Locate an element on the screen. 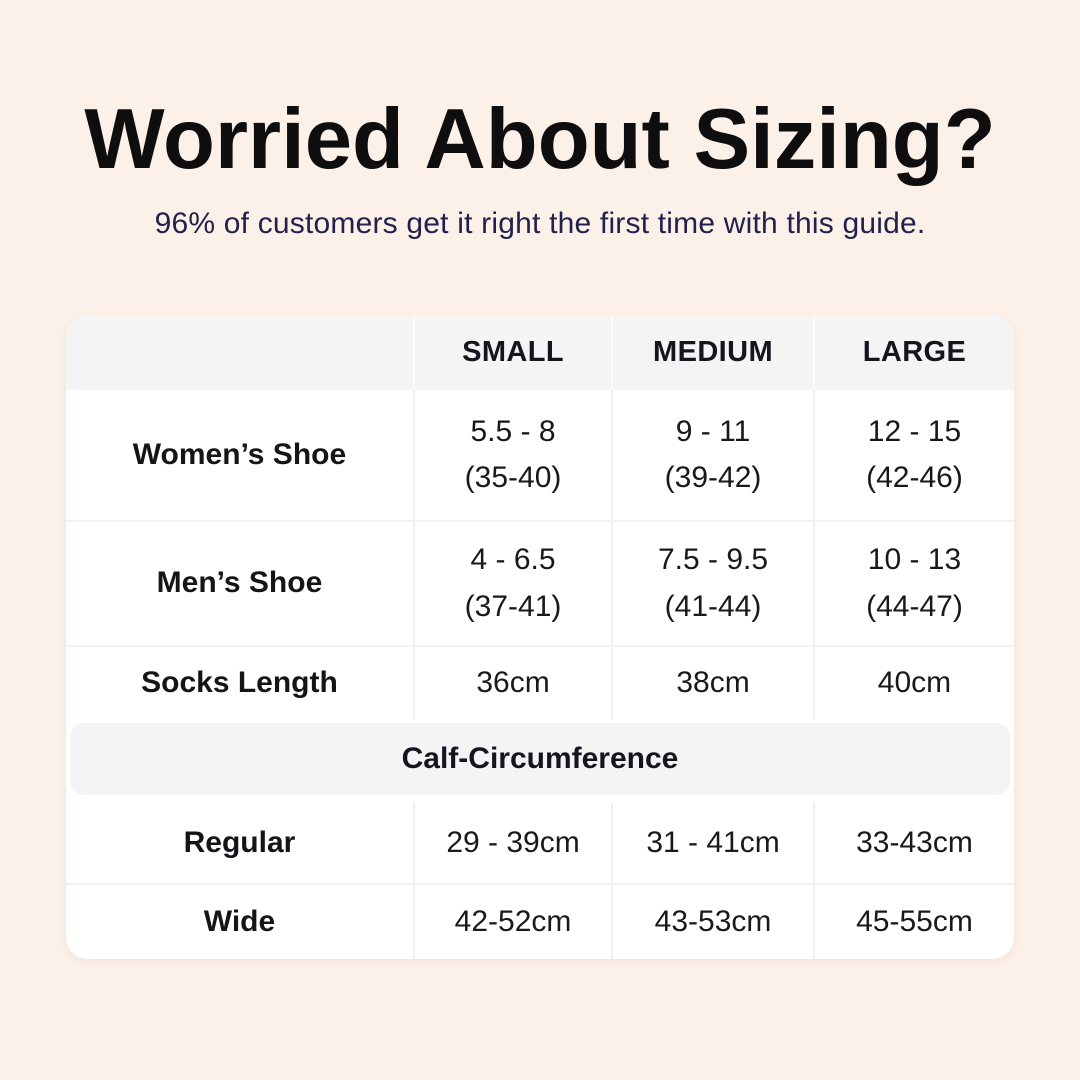 Image resolution: width=1080 pixels, height=1080 pixels. table-row-socks-length: Socks Length 36cm 38cm 40cm is located at coordinates (540, 682).